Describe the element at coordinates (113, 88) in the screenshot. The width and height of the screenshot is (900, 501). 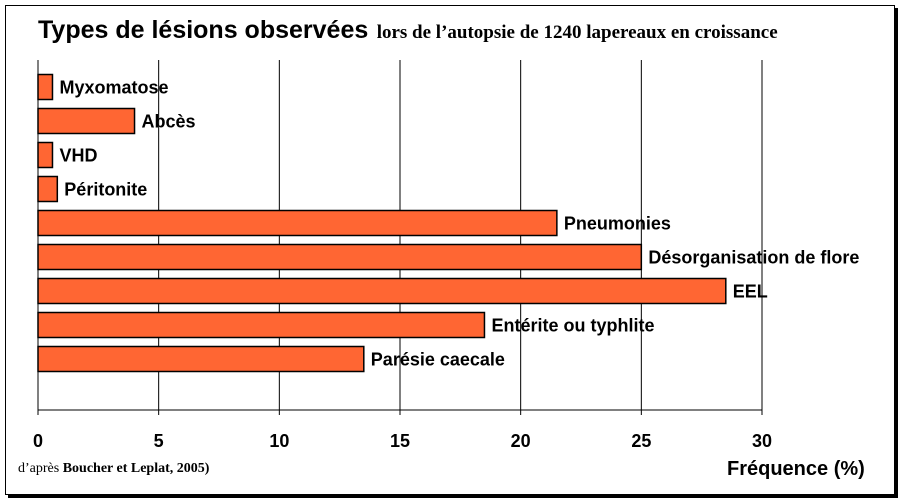
I see `bar-label-1: Myxomatose` at that location.